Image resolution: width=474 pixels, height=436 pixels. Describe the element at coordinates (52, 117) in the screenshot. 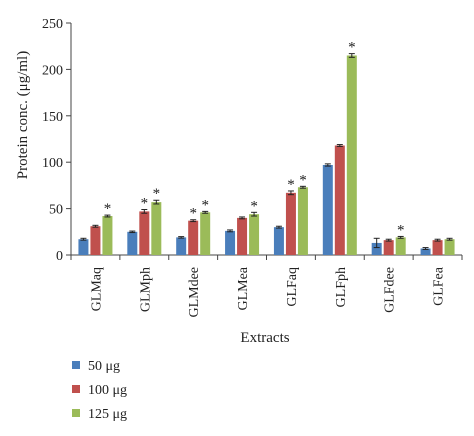

I see `y-tick-label: 150` at that location.